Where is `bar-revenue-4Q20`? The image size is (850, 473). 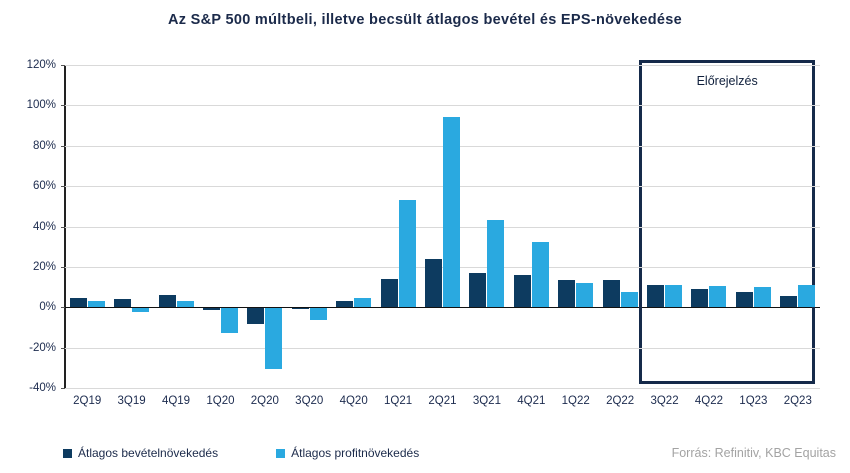 bar-revenue-4Q20 is located at coordinates (345, 304).